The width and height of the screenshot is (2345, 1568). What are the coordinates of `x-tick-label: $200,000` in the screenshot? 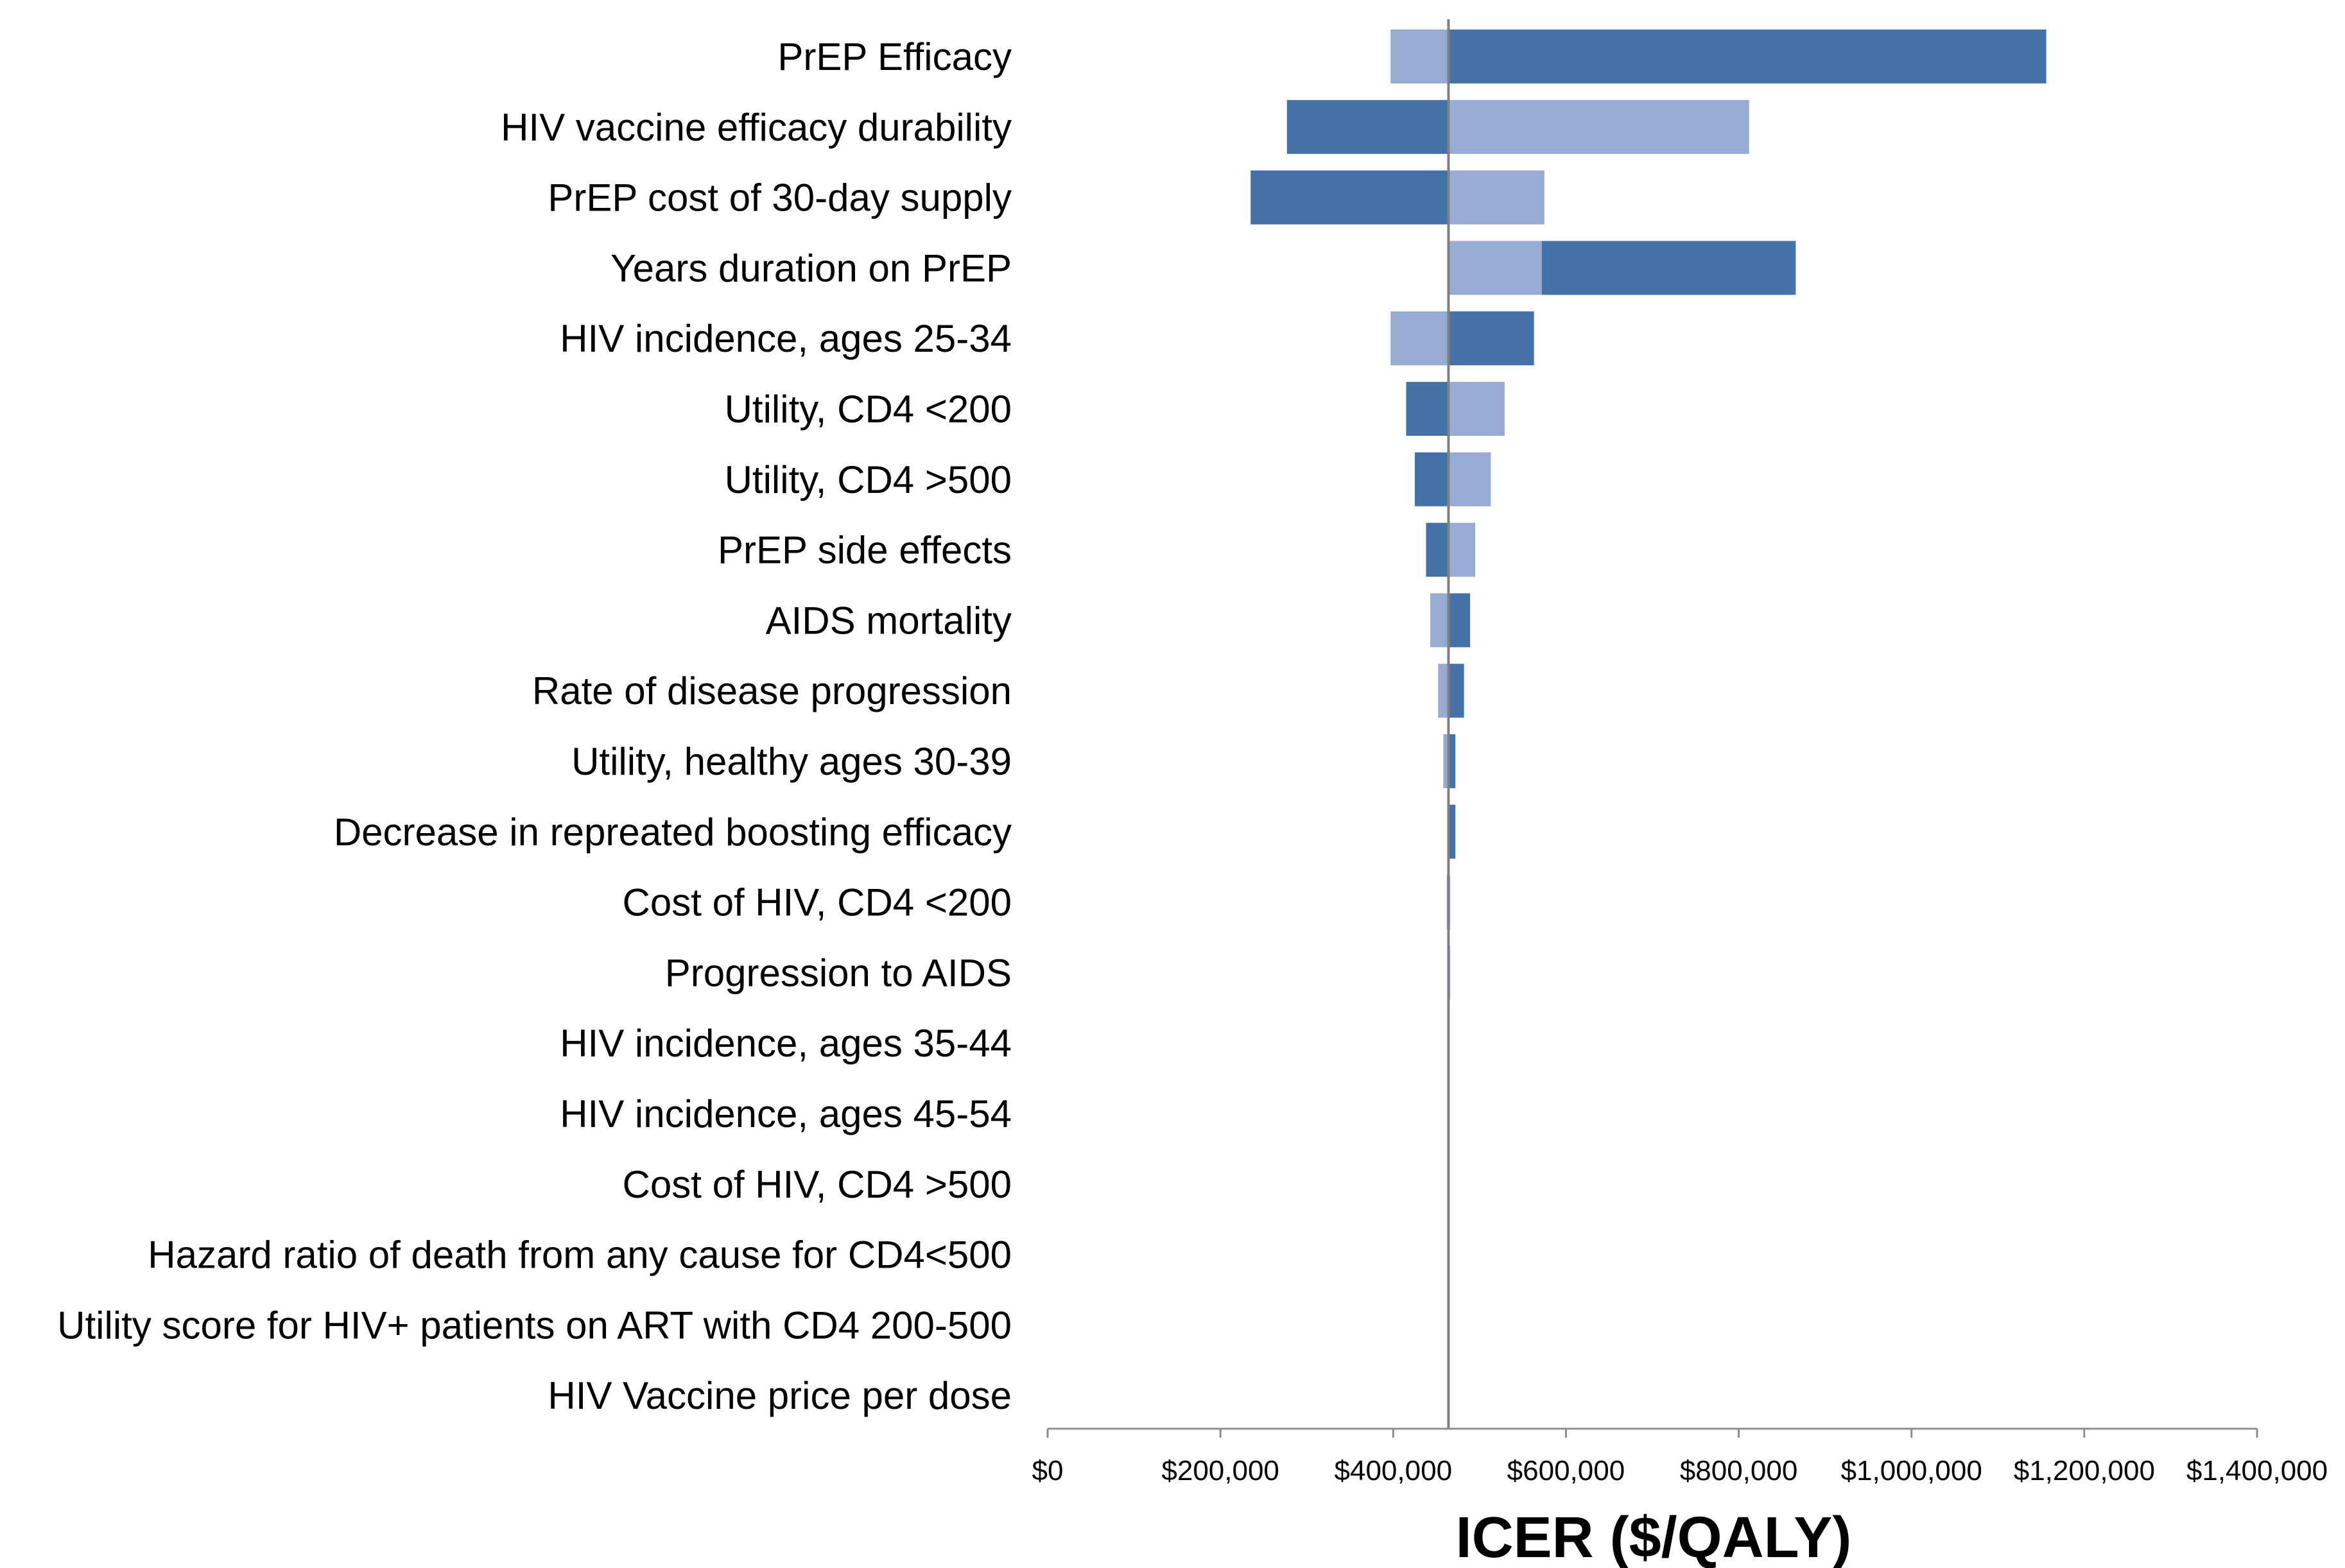 It's located at (1220, 1470).